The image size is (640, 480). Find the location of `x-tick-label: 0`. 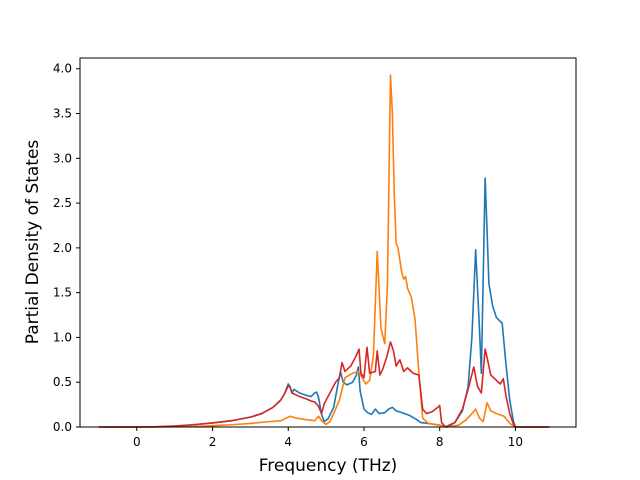

x-tick-label: 0 is located at coordinates (137, 442).